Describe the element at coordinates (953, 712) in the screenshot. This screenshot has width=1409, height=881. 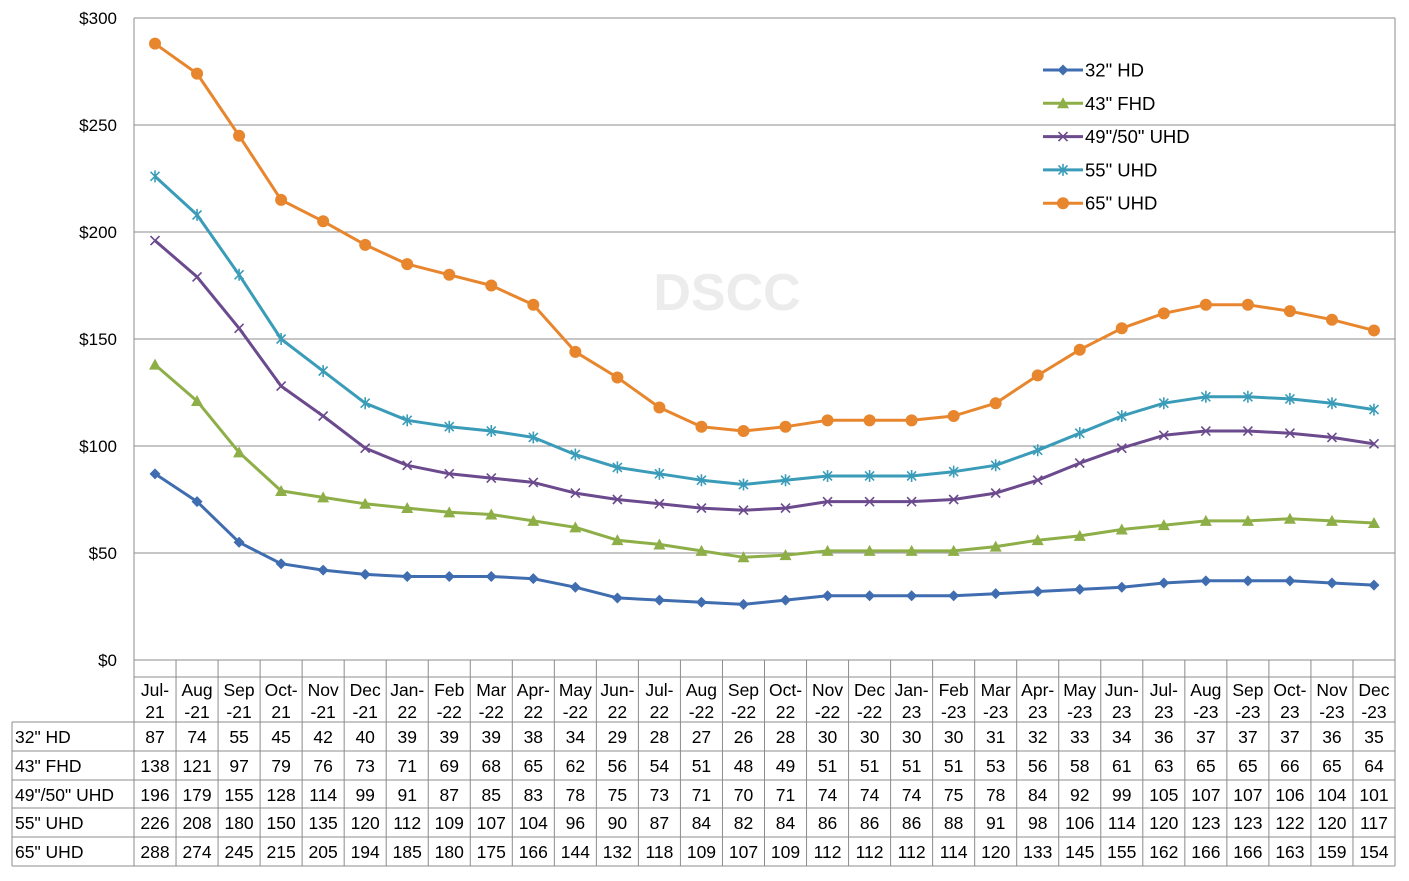
I see `x-tick-label: -23` at that location.